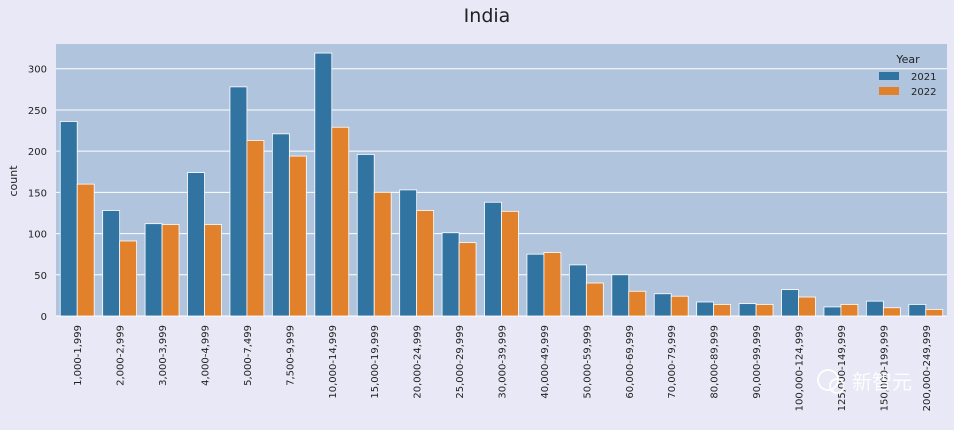  What do you see at coordinates (37, 111) in the screenshot?
I see `y-tick-label: 250` at bounding box center [37, 111].